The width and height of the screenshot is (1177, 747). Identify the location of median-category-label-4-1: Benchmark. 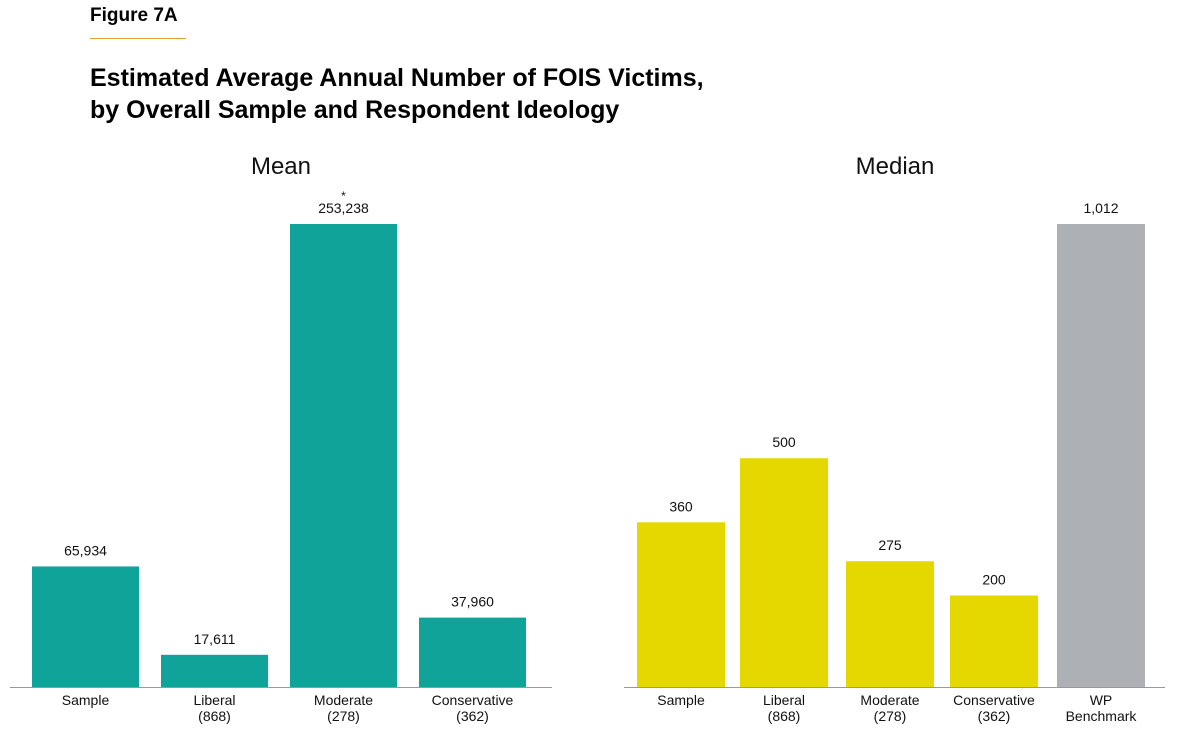
(1102, 716).